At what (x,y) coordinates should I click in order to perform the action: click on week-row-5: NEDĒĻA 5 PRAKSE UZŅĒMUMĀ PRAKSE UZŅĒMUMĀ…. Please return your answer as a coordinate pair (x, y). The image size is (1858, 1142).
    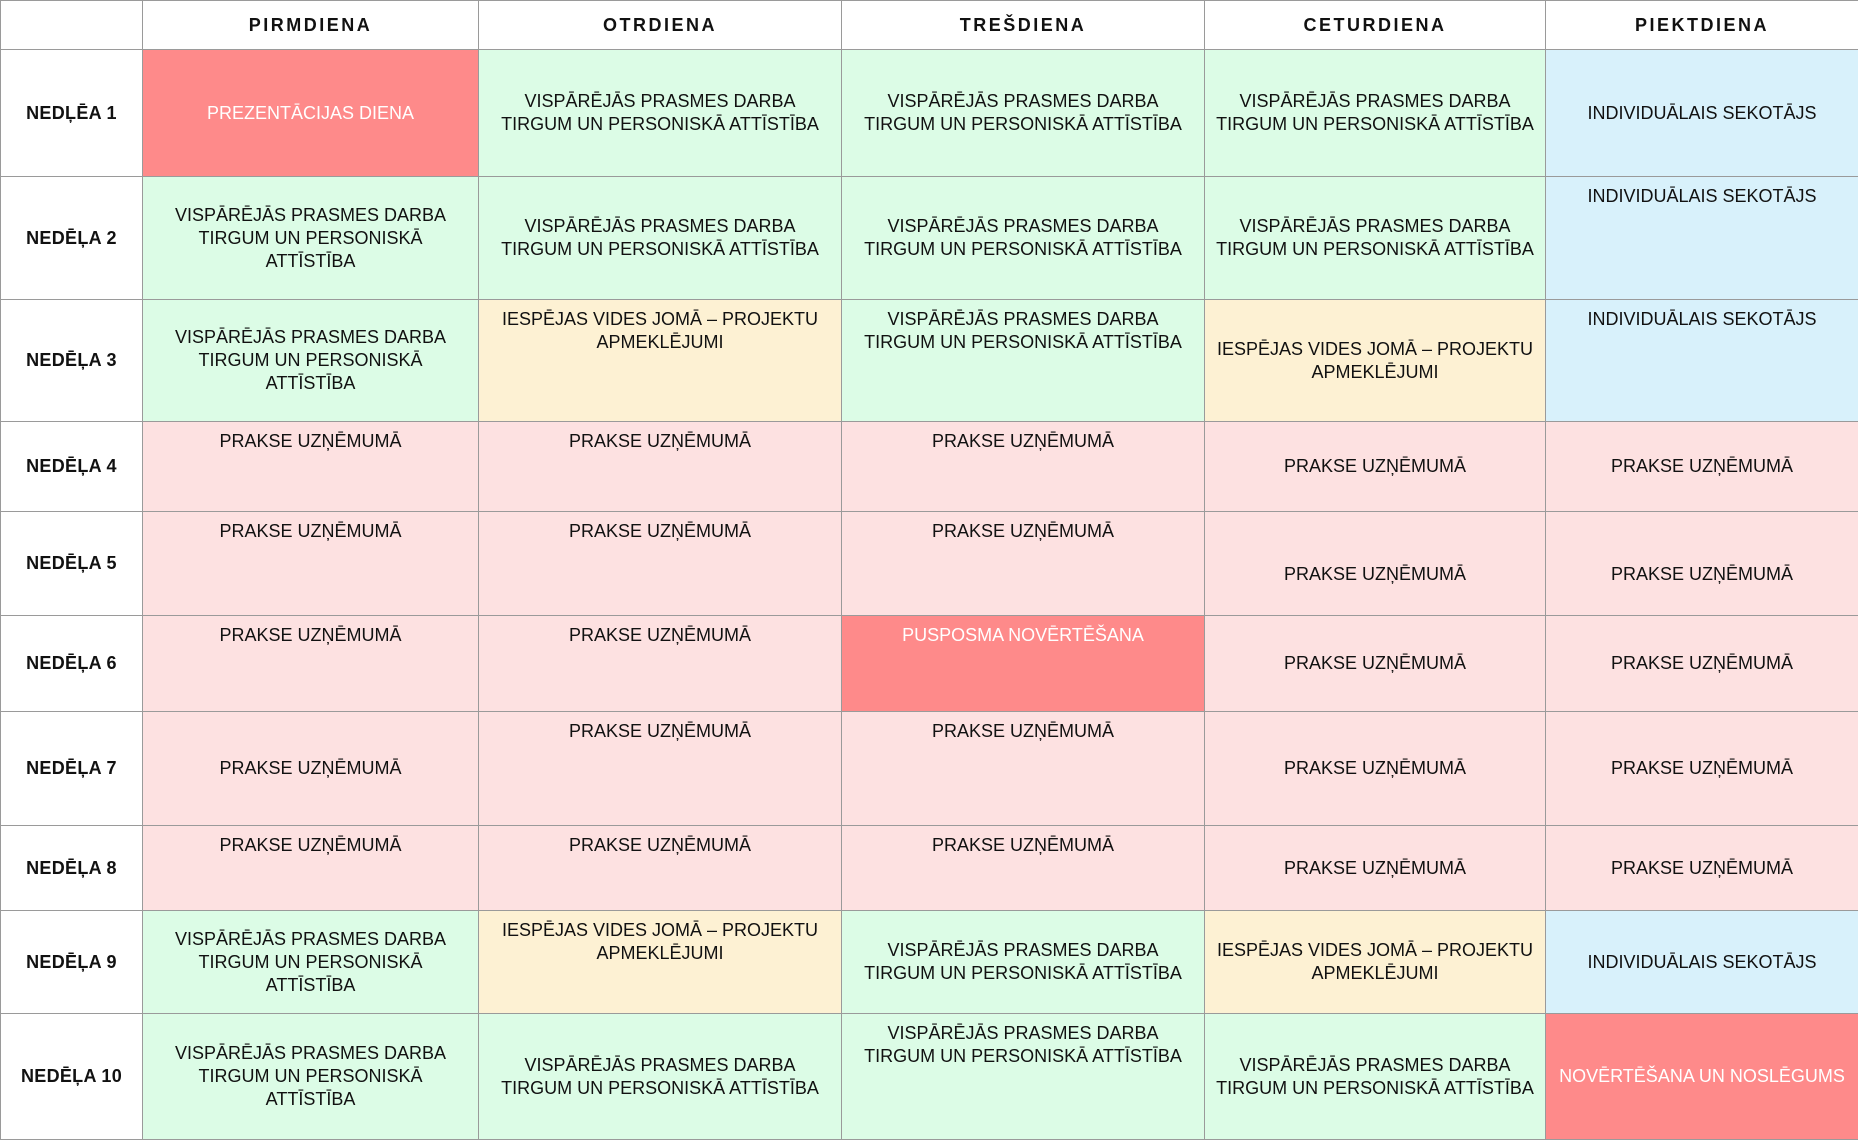
    Looking at the image, I should click on (929, 563).